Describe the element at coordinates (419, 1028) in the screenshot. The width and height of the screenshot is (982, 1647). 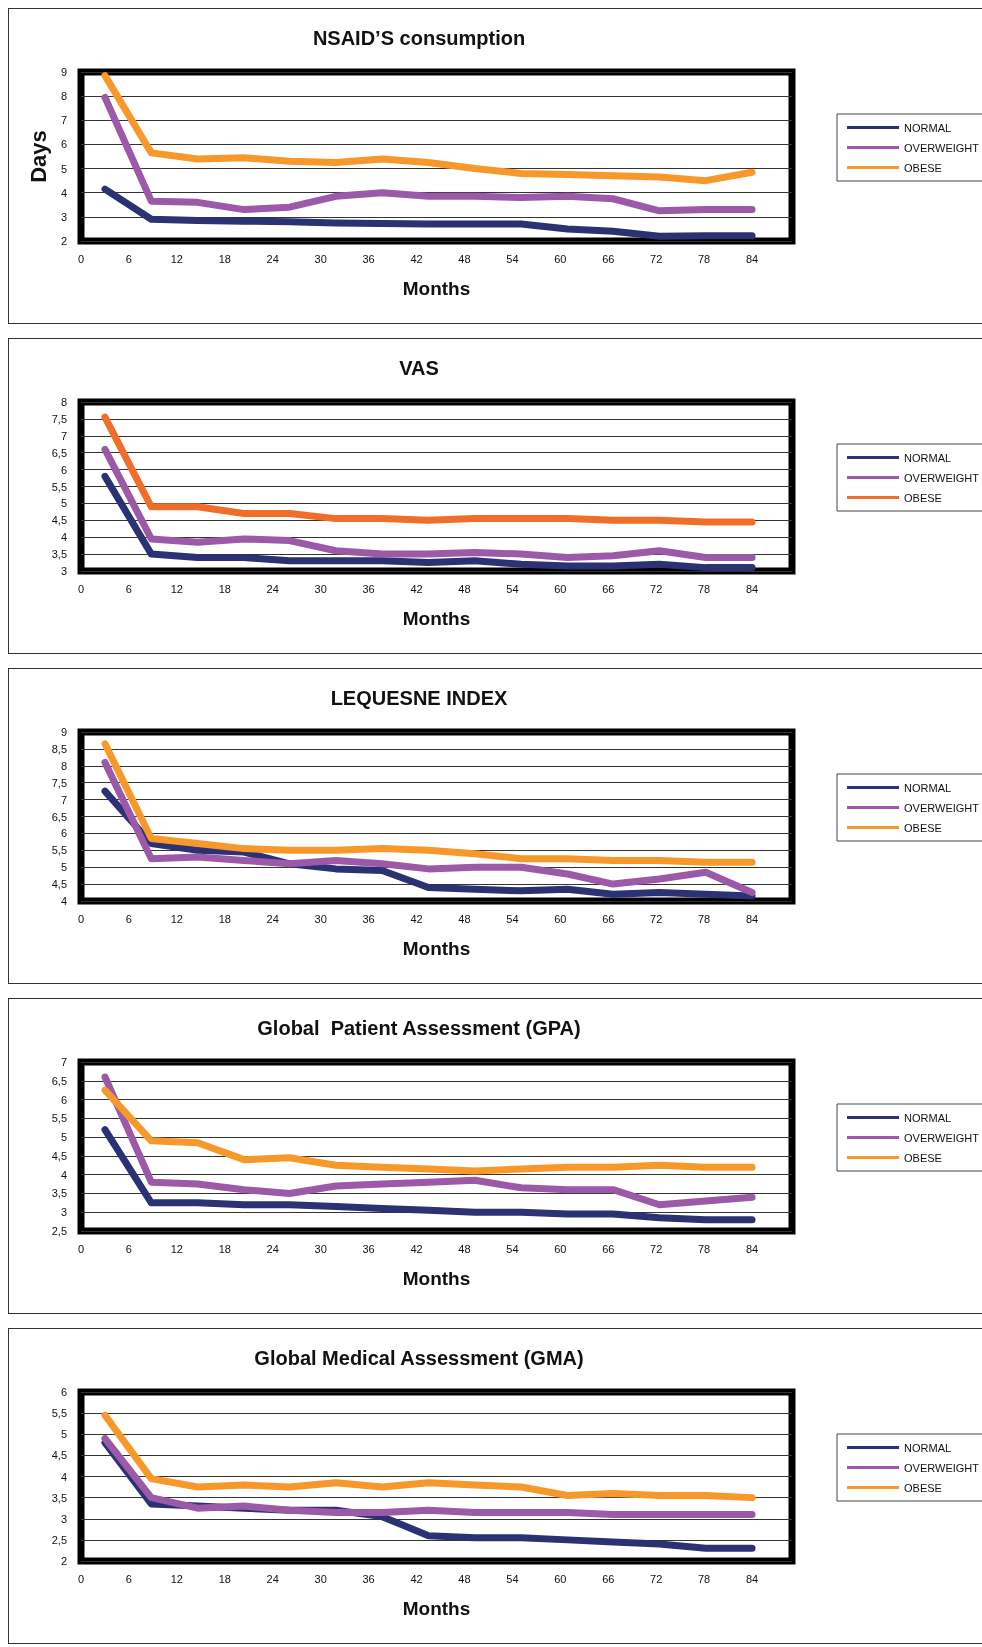
I see `chart-title: Global Patient Assessment (GPA)` at that location.